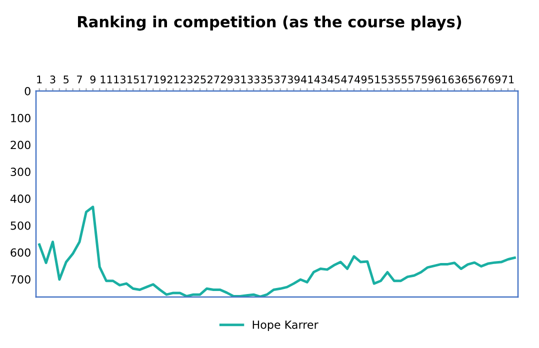 Image resolution: width=539 pixels, height=348 pixels. What do you see at coordinates (270, 23) in the screenshot?
I see `chart-title: Ranking in competition (as the course plays)` at bounding box center [270, 23].